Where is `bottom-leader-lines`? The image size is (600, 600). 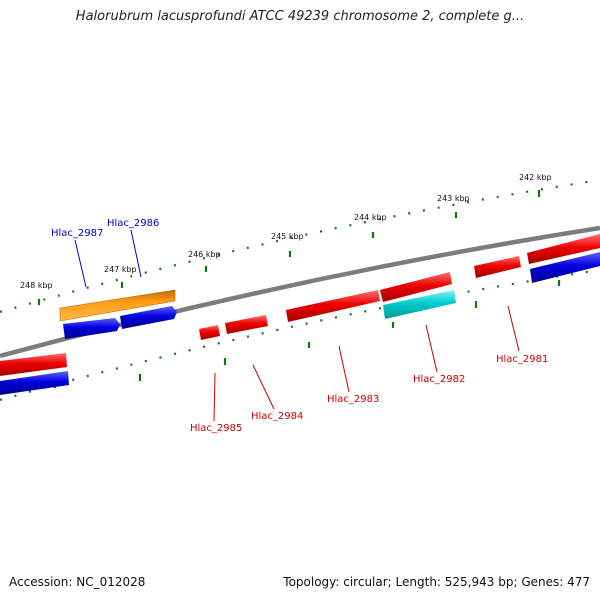
bottom-leader-lines is located at coordinates (366, 363).